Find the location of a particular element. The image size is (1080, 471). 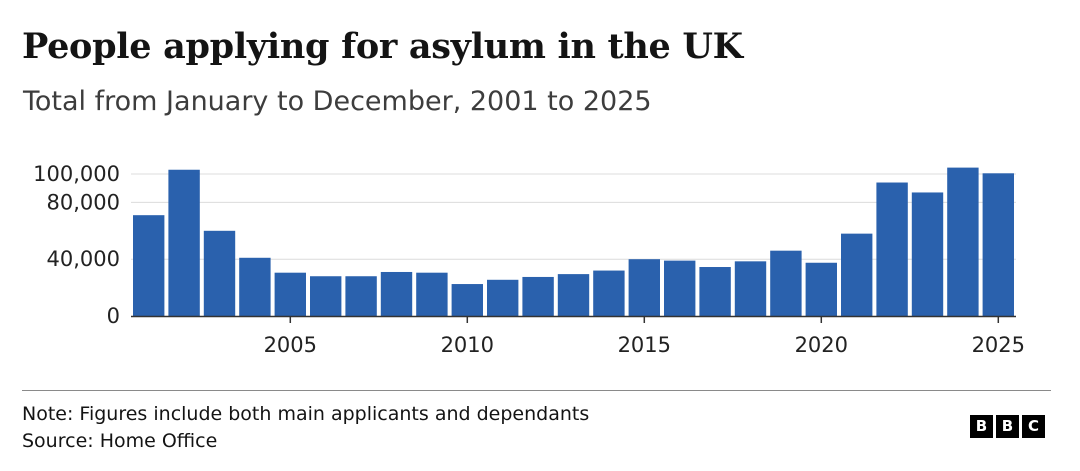

bar-2005 is located at coordinates (290, 294).